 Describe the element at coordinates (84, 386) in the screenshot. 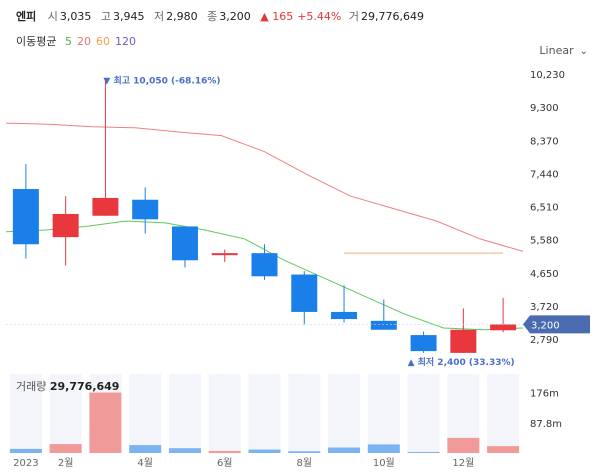

I see `volume-panel-value: 29,776,649` at that location.